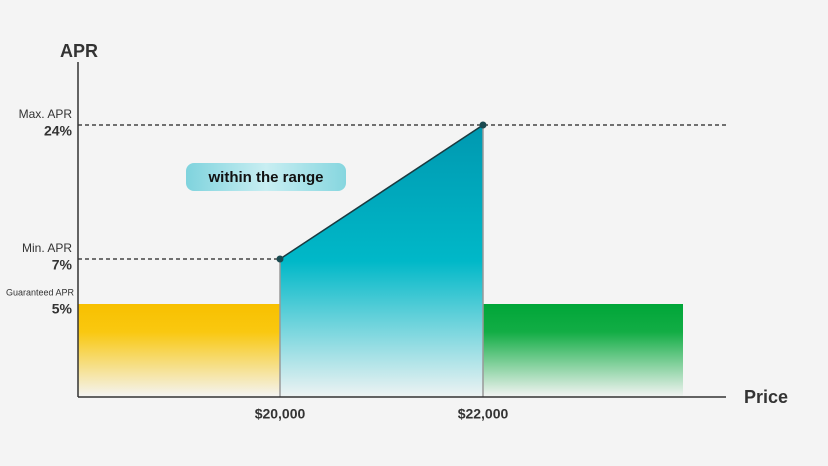  I want to click on apr-slope, so click(381, 192).